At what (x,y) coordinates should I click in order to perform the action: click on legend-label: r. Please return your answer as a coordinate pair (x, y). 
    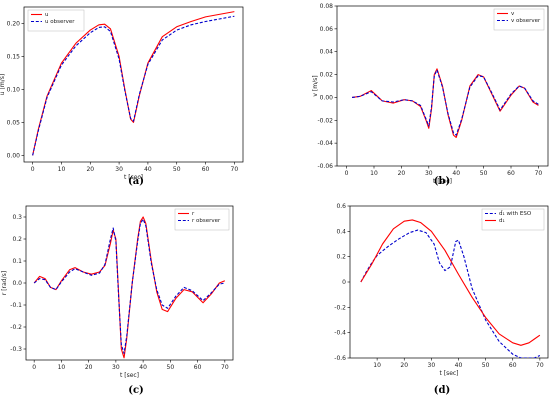
    Looking at the image, I should click on (193, 214).